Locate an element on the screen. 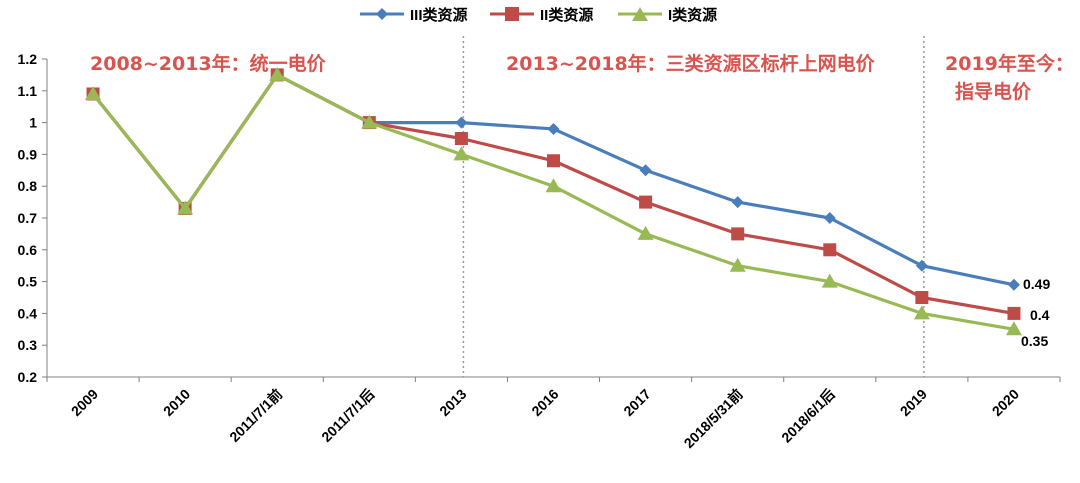 The width and height of the screenshot is (1080, 483). x-tick-label: 2010 is located at coordinates (176, 402).